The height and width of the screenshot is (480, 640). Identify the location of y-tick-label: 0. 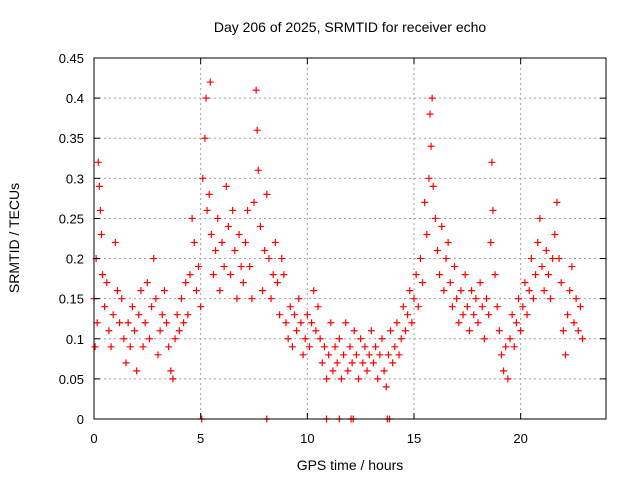
(80, 419).